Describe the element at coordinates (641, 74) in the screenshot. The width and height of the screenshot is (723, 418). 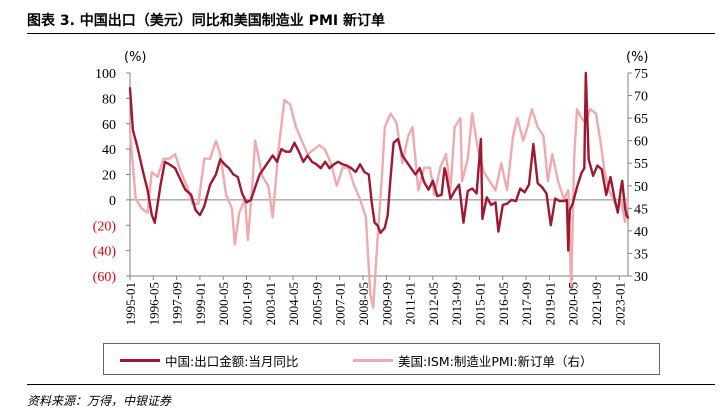
I see `y-right-tick-label: 75` at that location.